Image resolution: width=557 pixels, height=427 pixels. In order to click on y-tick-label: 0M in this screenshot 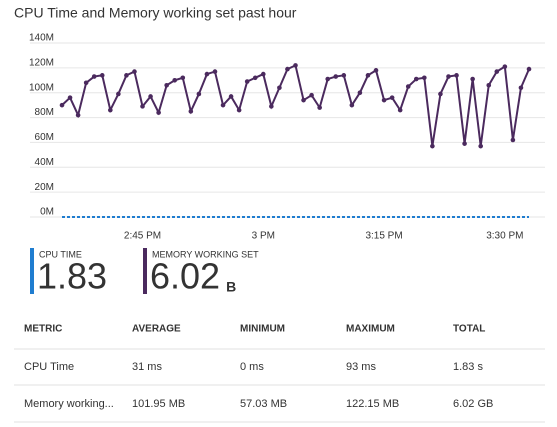, I will do `click(47, 212)`.